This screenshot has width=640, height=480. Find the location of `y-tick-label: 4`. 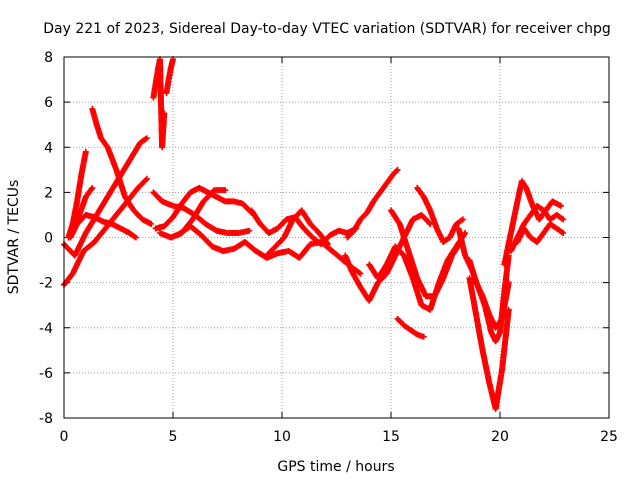

y-tick-label: 4 is located at coordinates (48, 148).